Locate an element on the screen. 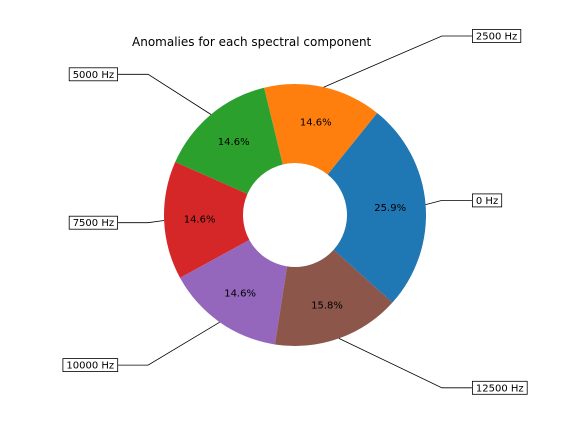 The width and height of the screenshot is (576, 432). leader-line-7500-hz is located at coordinates (141, 222).